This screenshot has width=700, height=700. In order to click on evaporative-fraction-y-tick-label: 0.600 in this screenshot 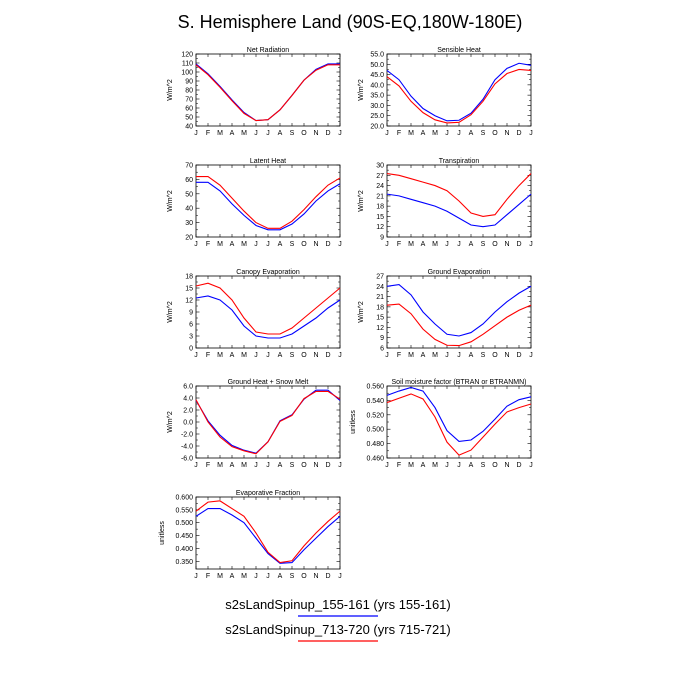, I will do `click(184, 498)`.